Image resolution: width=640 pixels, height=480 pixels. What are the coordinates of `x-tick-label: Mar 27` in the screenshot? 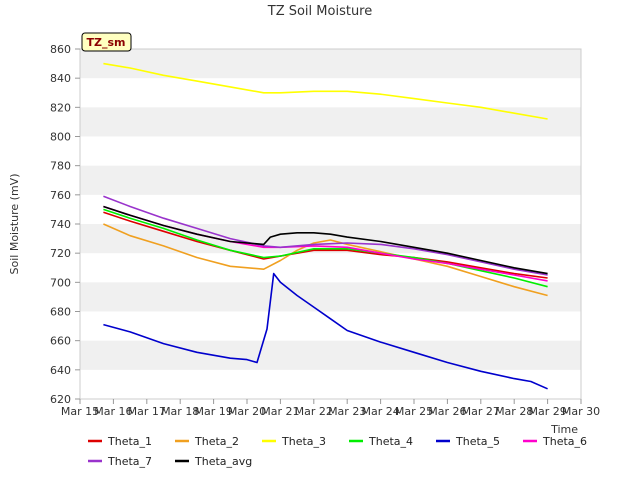 It's located at (481, 411).